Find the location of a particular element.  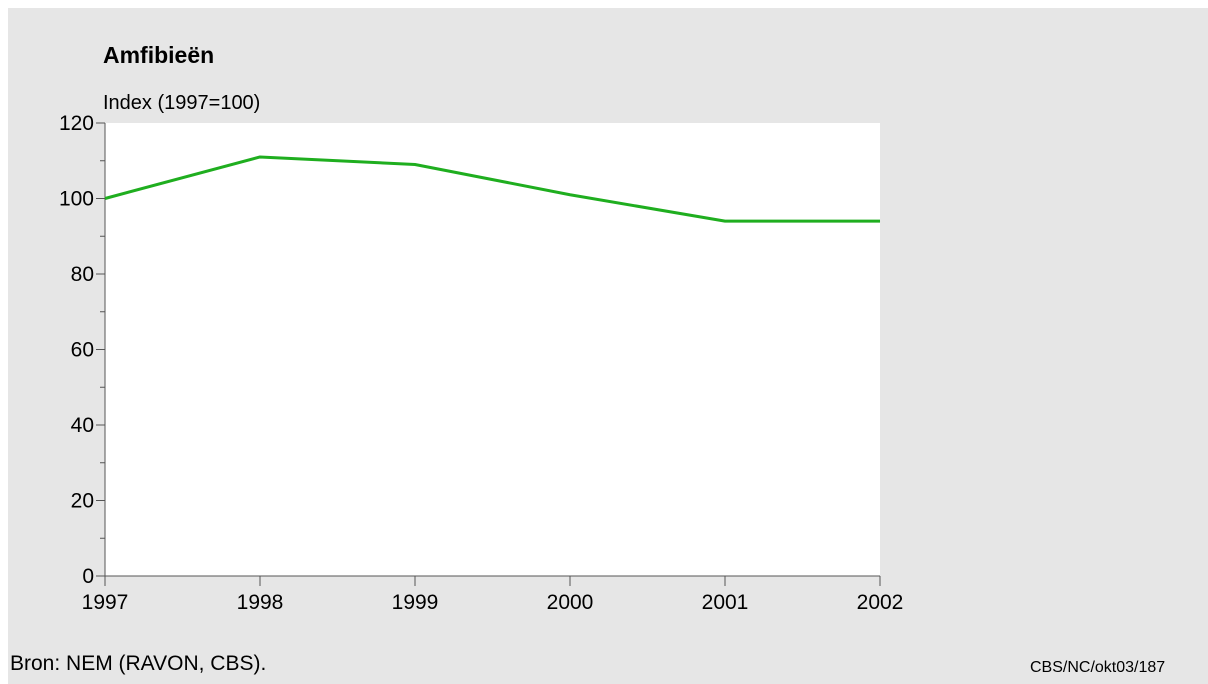

series-line is located at coordinates (492, 189).